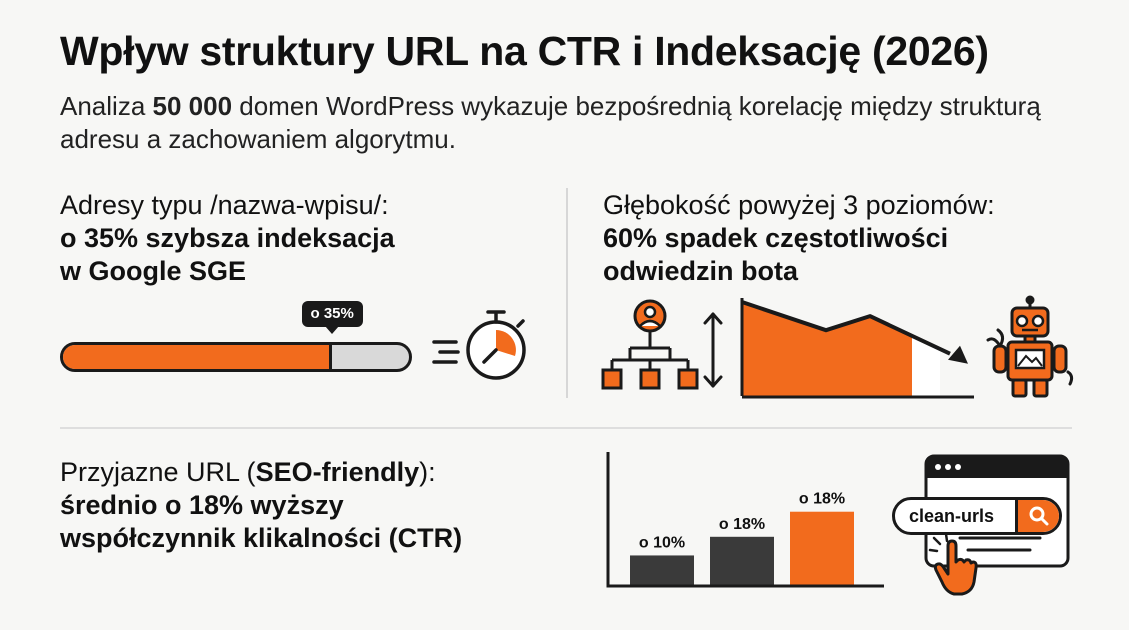 This screenshot has width=1129, height=630. I want to click on bar-label-3: o 18%, so click(822, 499).